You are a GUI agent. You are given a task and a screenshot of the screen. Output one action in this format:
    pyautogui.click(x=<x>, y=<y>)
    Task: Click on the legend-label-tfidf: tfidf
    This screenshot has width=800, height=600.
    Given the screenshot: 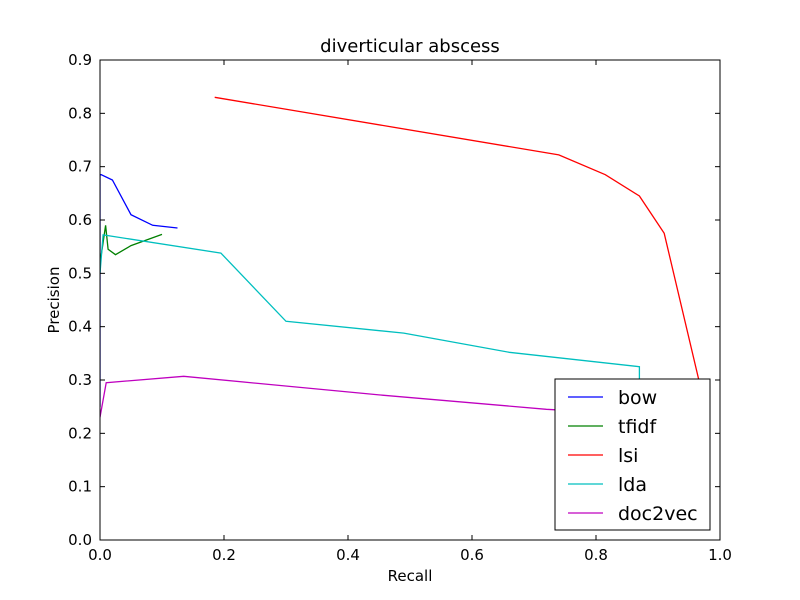 What is the action you would take?
    pyautogui.click(x=637, y=427)
    